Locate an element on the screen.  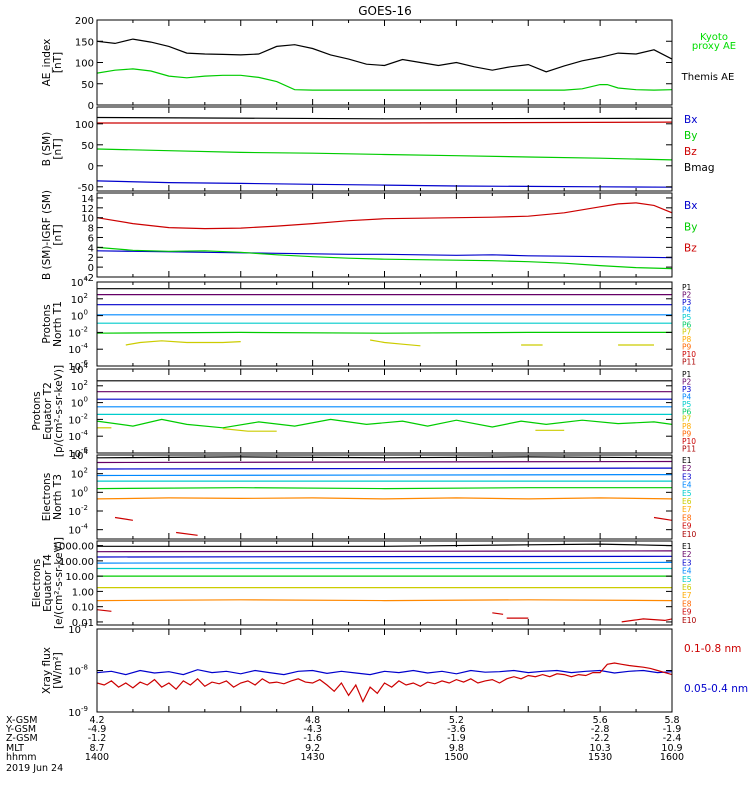
series-line-0-05-0-4-nm is located at coordinates (384, 672).